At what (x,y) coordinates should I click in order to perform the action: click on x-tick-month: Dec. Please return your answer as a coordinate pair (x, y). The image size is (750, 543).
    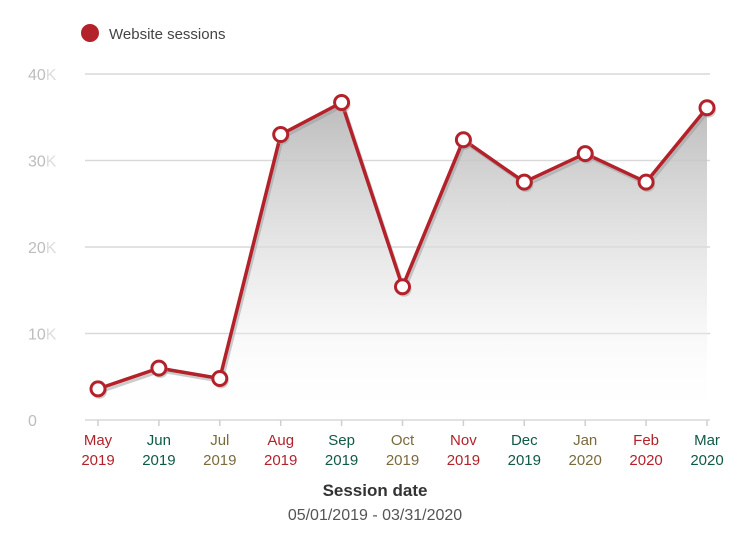
    Looking at the image, I should click on (524, 440).